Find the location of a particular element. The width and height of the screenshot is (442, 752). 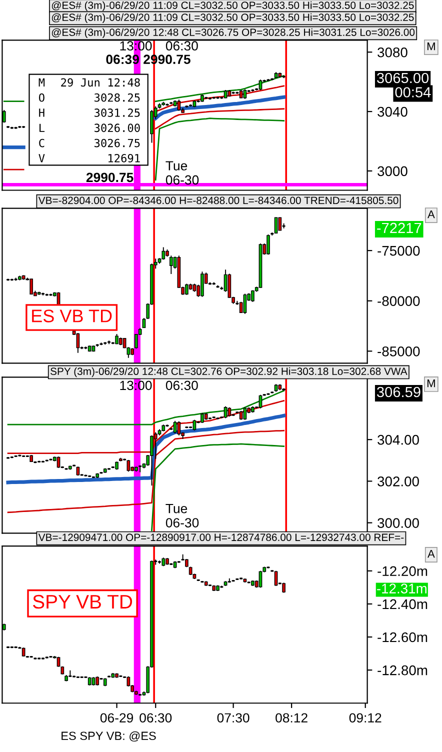

x-tick-label: 06-29 is located at coordinates (117, 718).